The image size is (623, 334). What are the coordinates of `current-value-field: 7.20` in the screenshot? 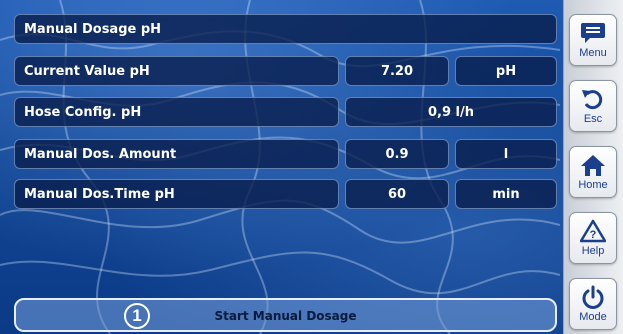 It's located at (397, 71).